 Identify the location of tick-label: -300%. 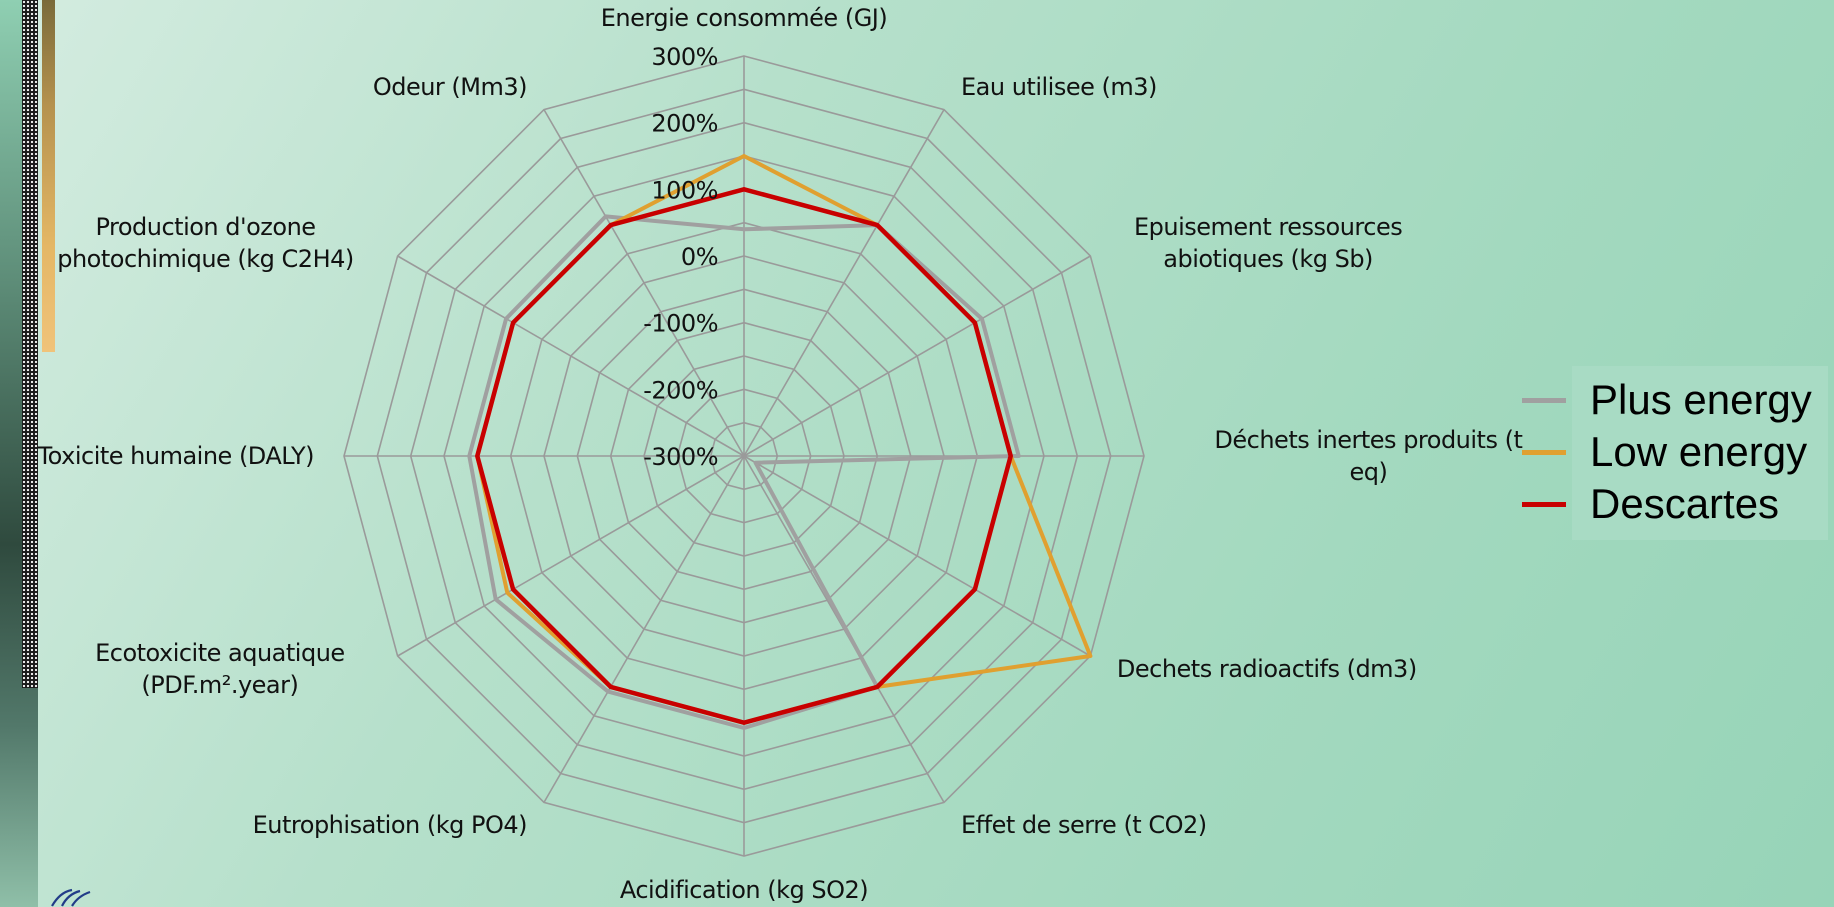
(680, 457).